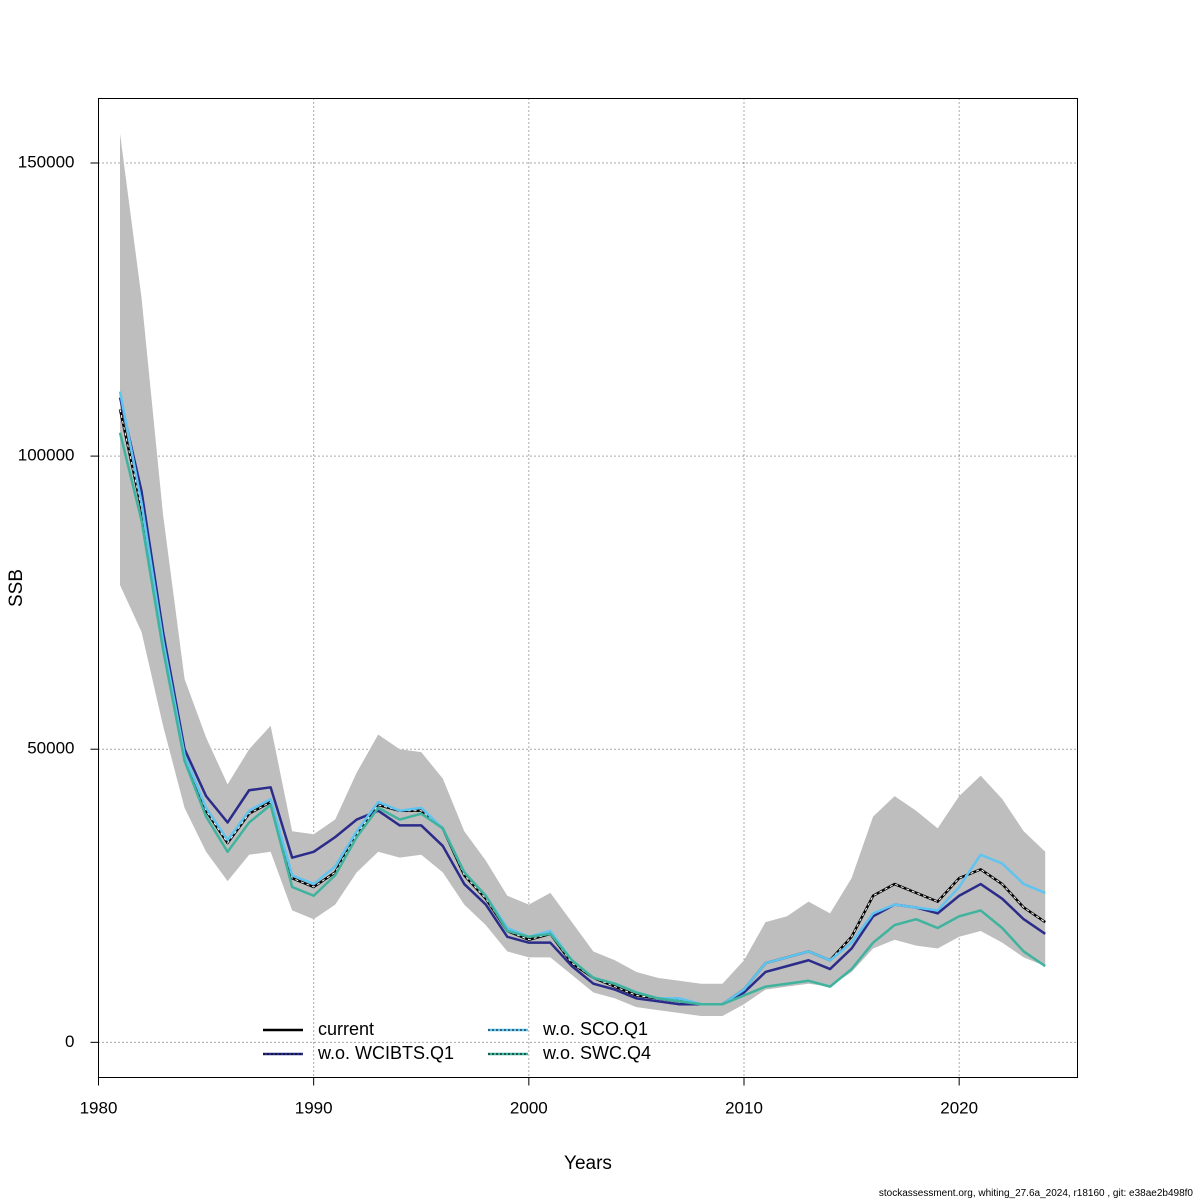 The height and width of the screenshot is (1200, 1200). I want to click on legend-label-w-o-swc-q4: w.o. SWC.Q4, so click(596, 1053).